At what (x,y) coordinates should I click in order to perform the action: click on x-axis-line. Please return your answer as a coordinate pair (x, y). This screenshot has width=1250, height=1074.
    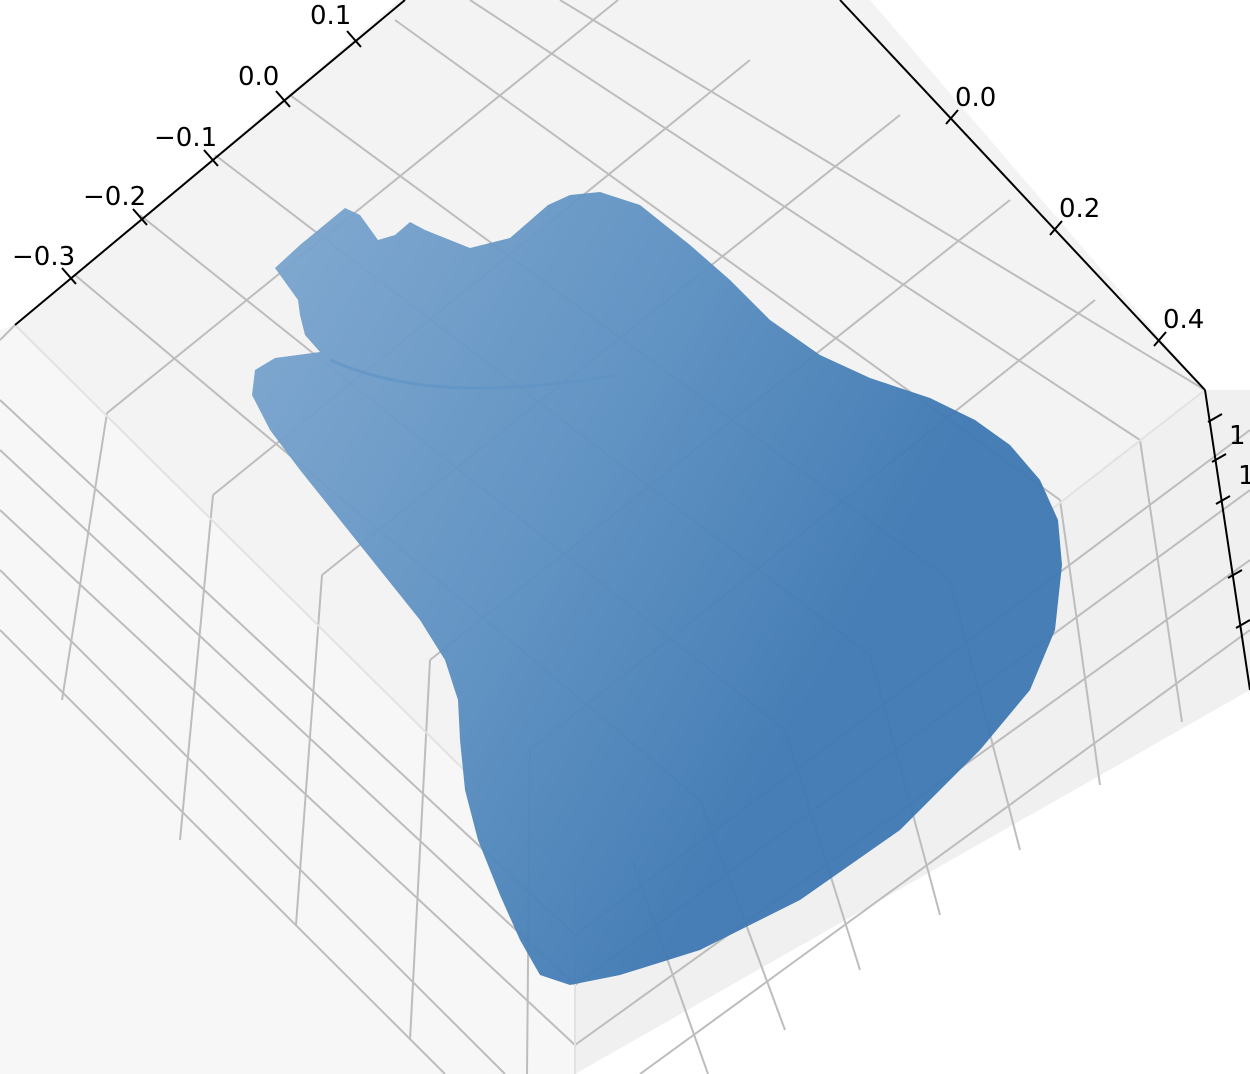
    Looking at the image, I should click on (210, 163).